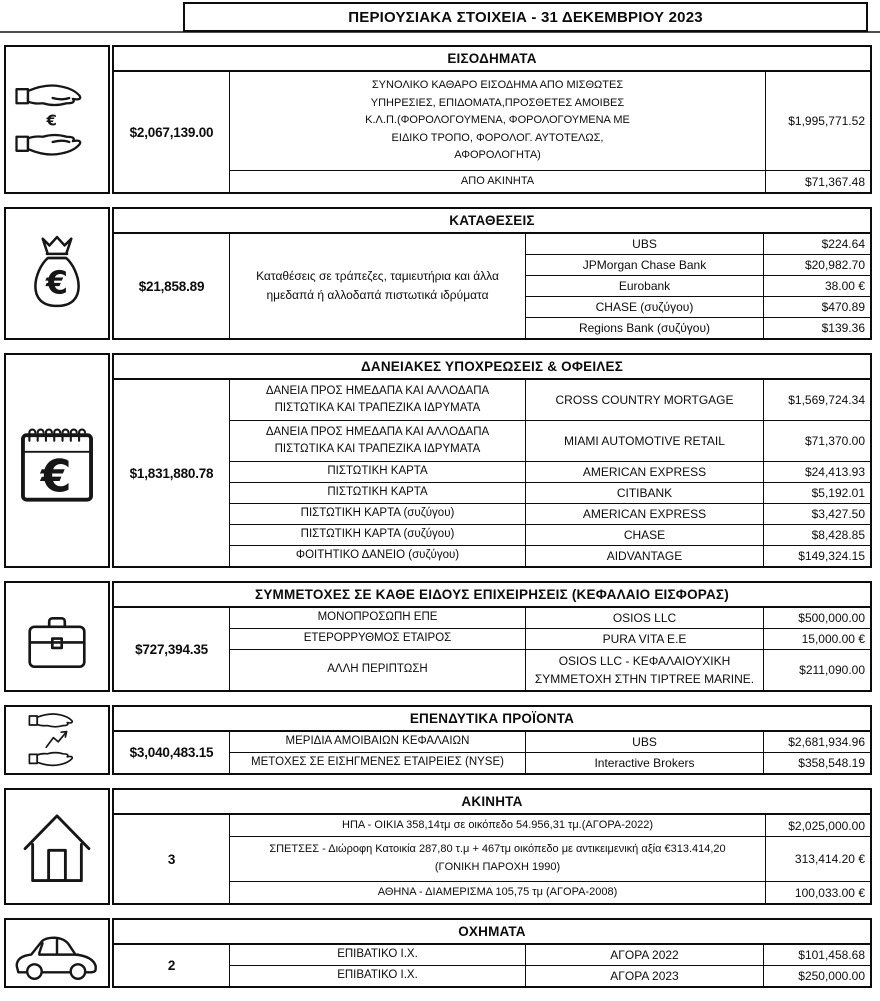 This screenshot has height=1001, width=880. I want to click on row-value: 313,414.20 €, so click(829, 859).